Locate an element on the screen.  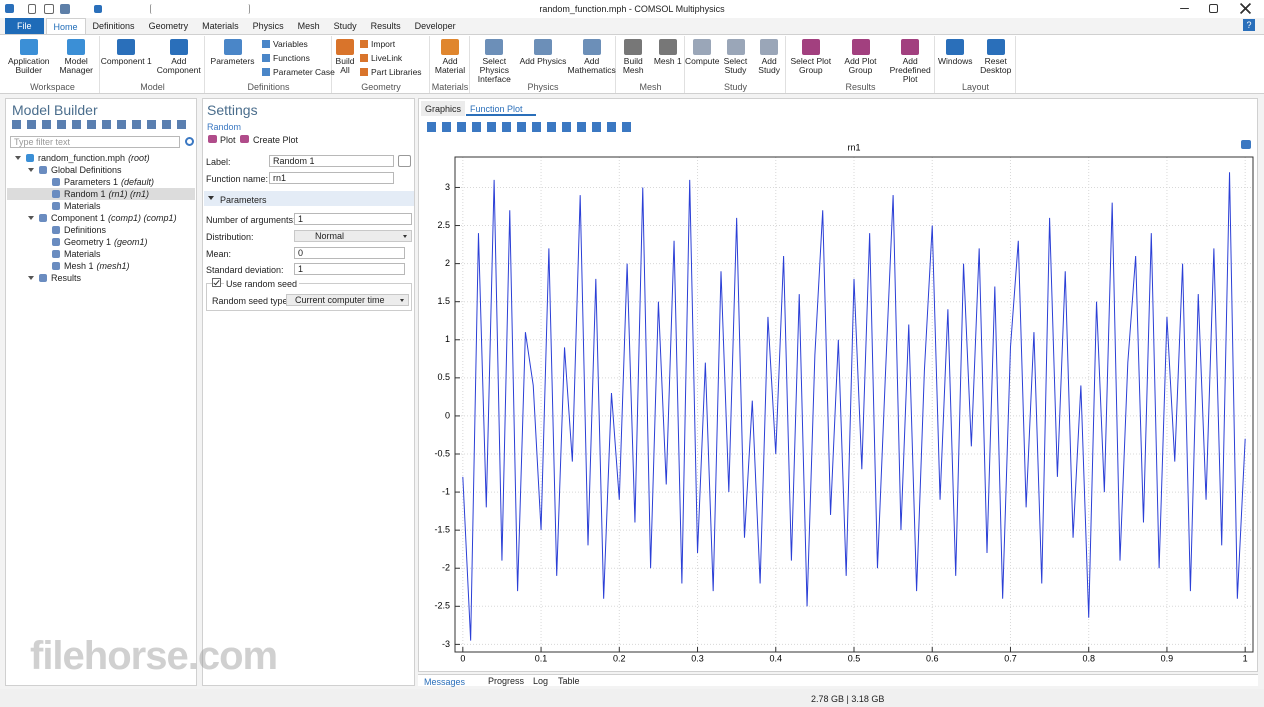
qa-tools is located at coordinates (200, 9).